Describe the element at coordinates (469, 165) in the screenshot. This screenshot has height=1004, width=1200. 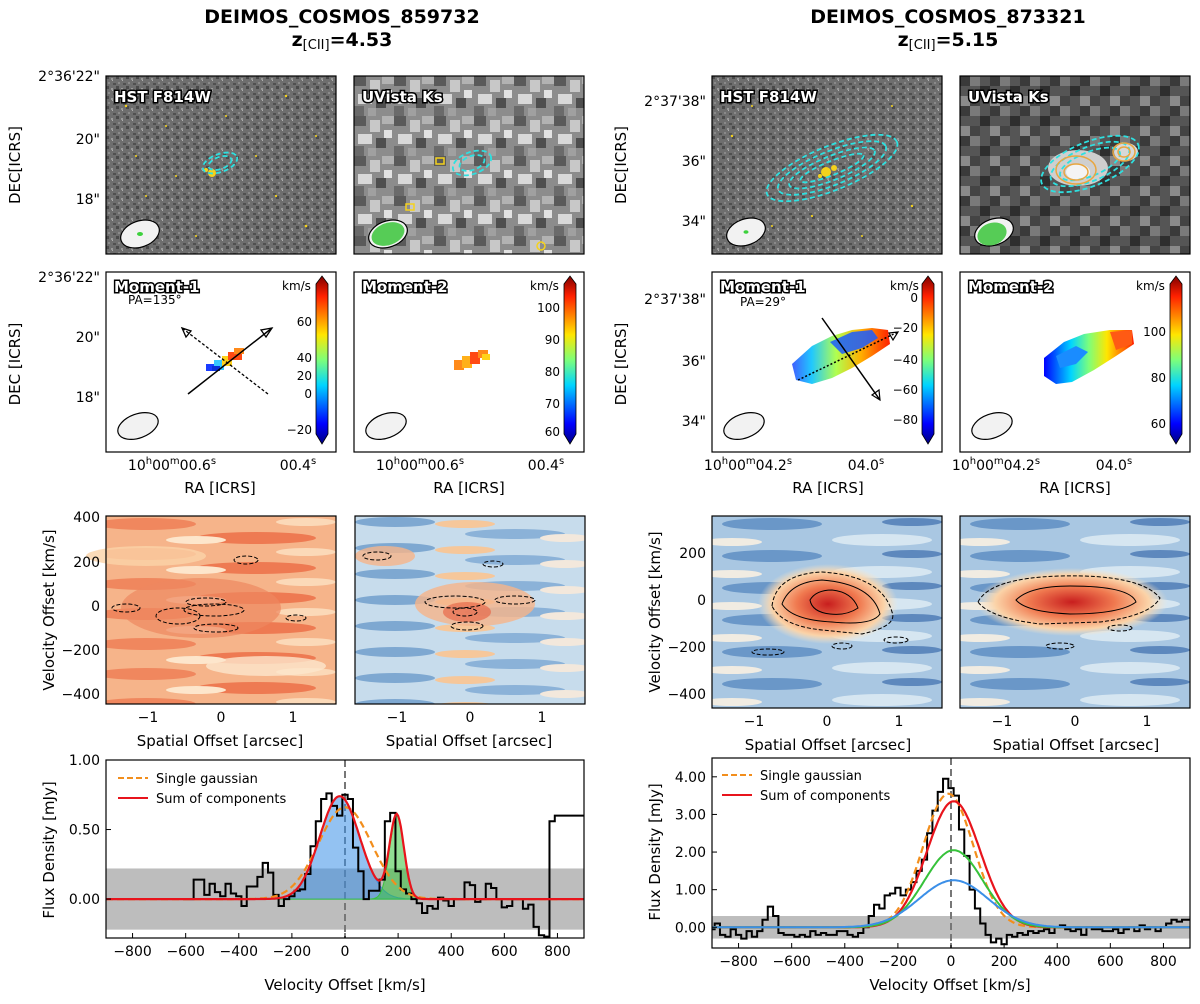
I see `panel-uvista-left: UVista Ks` at that location.